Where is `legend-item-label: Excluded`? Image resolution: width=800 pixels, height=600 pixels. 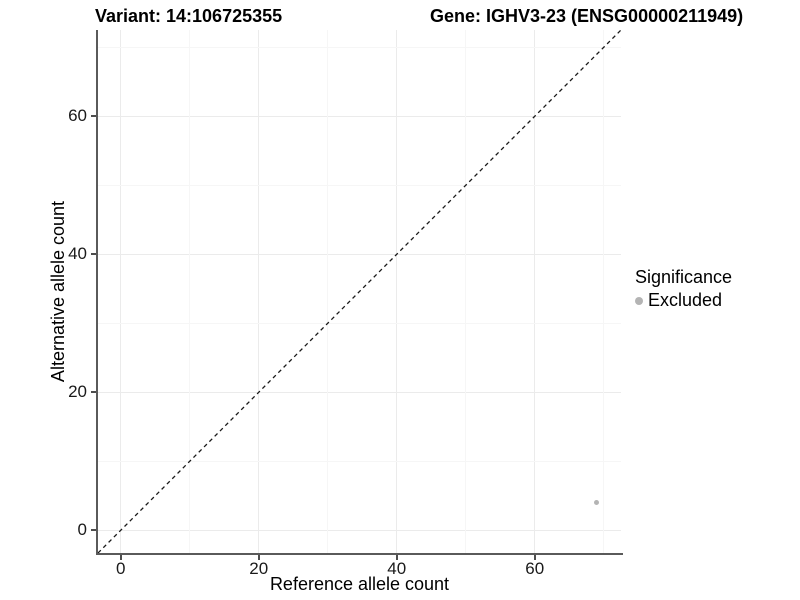
legend-item-label: Excluded is located at coordinates (685, 300).